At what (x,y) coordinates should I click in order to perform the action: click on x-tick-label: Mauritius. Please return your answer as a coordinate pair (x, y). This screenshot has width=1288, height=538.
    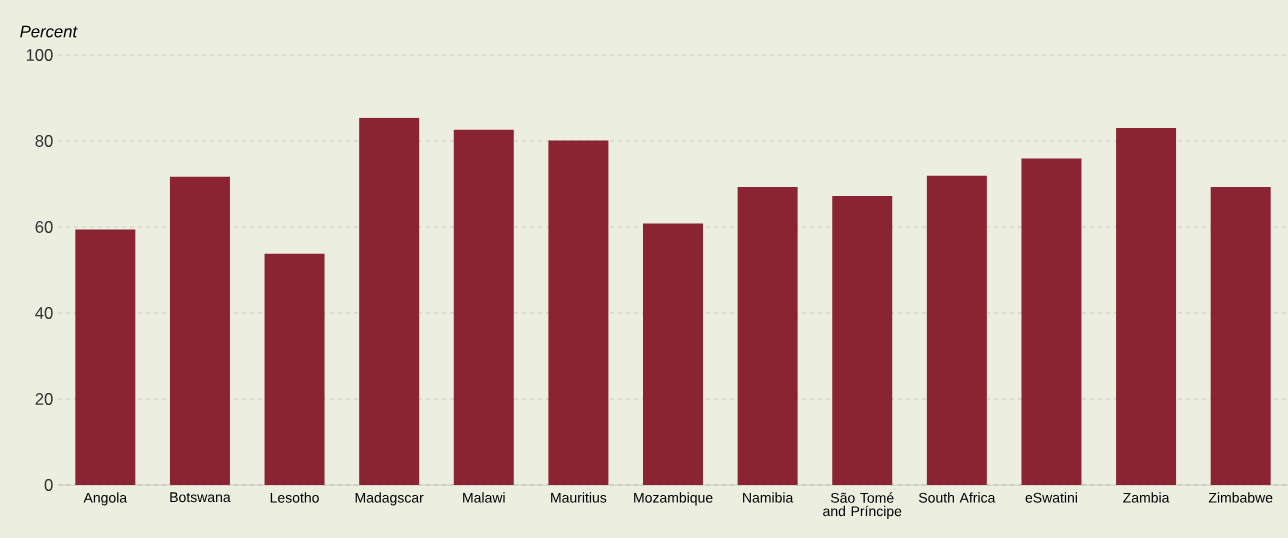
    Looking at the image, I should click on (579, 497).